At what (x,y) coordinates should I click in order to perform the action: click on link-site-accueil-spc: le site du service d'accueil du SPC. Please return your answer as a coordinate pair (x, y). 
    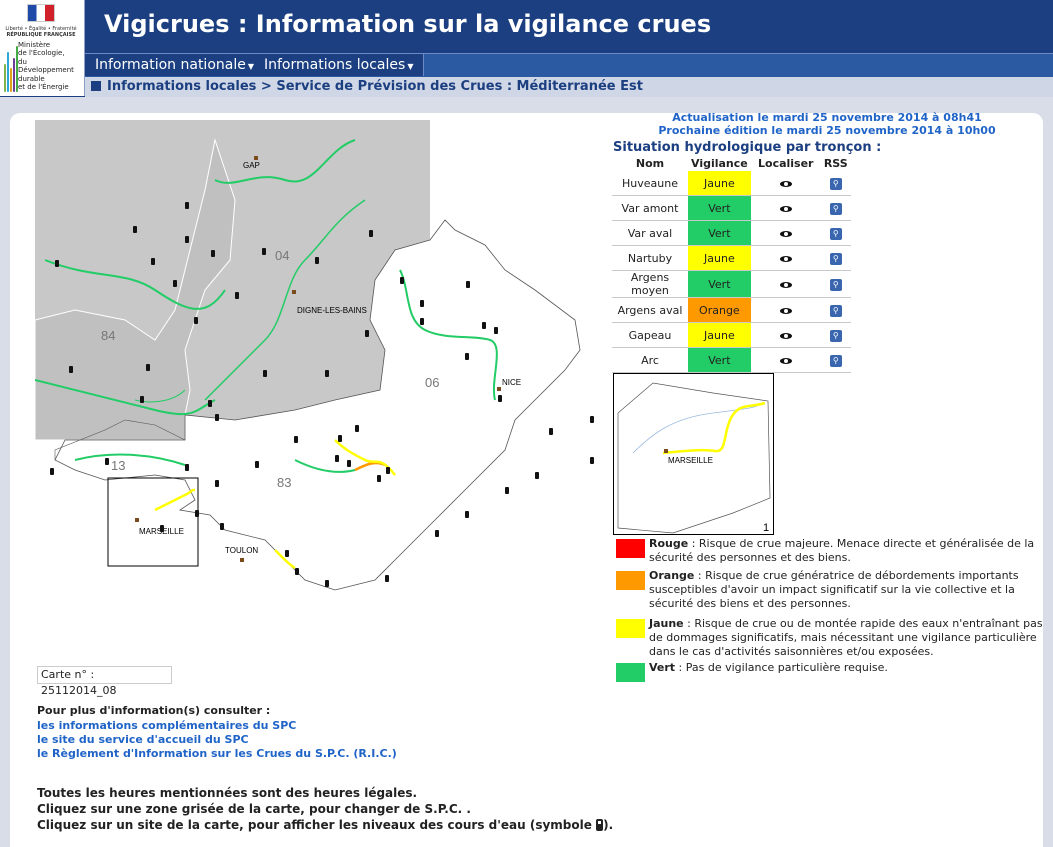
    Looking at the image, I should click on (143, 739).